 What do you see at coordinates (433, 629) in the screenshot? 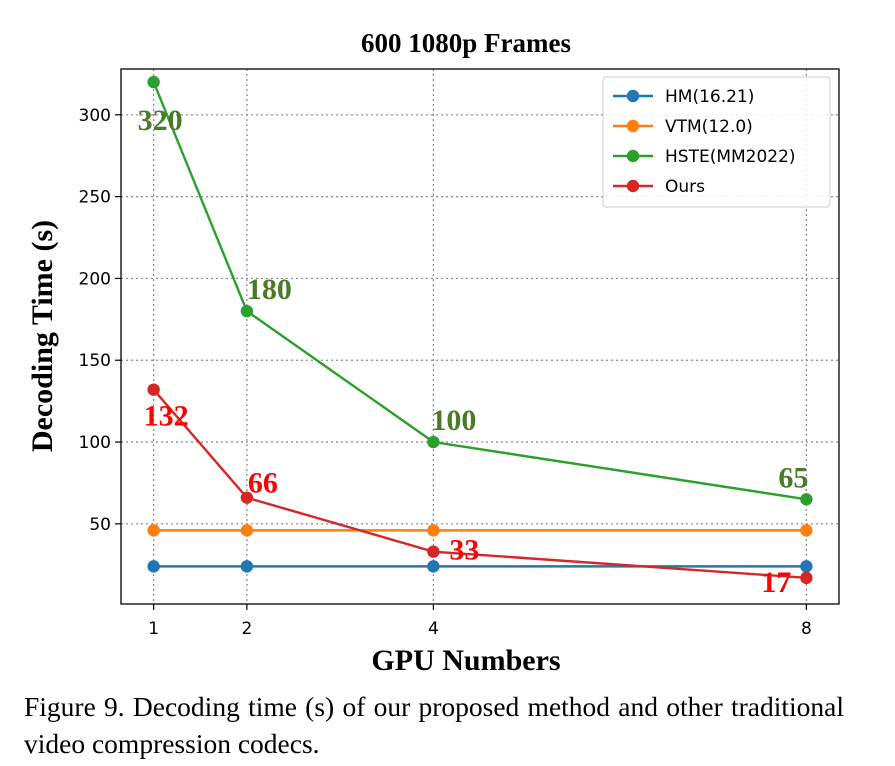
I see `x-tick-label: 4` at bounding box center [433, 629].